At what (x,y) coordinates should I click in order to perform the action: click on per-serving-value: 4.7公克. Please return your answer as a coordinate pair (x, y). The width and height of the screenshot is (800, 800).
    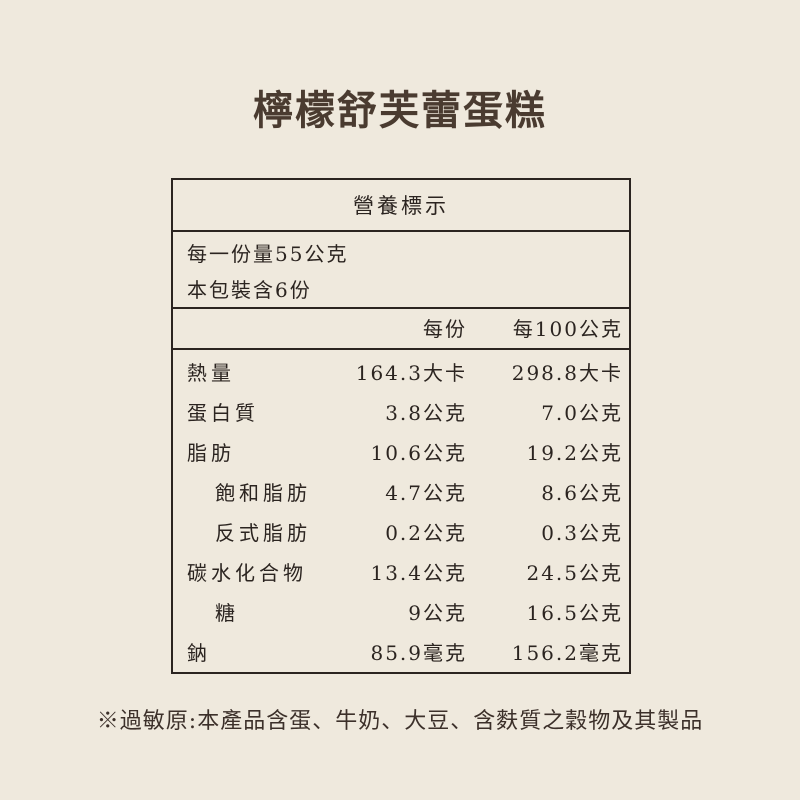
    Looking at the image, I should click on (426, 493).